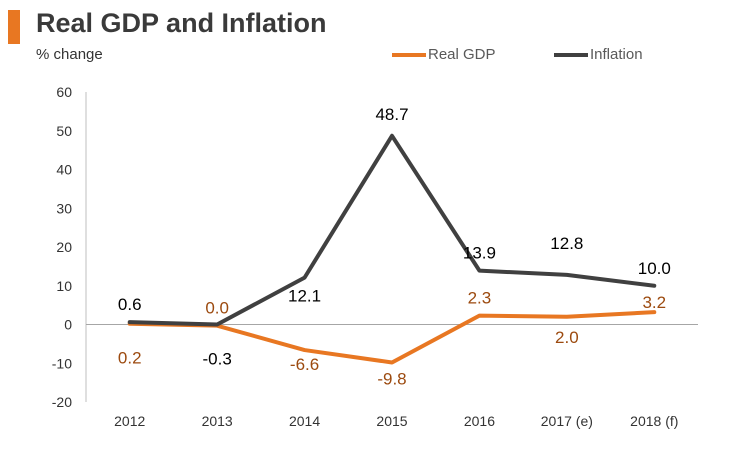 The image size is (750, 450). Describe the element at coordinates (479, 421) in the screenshot. I see `x-tick-label: 2016` at that location.